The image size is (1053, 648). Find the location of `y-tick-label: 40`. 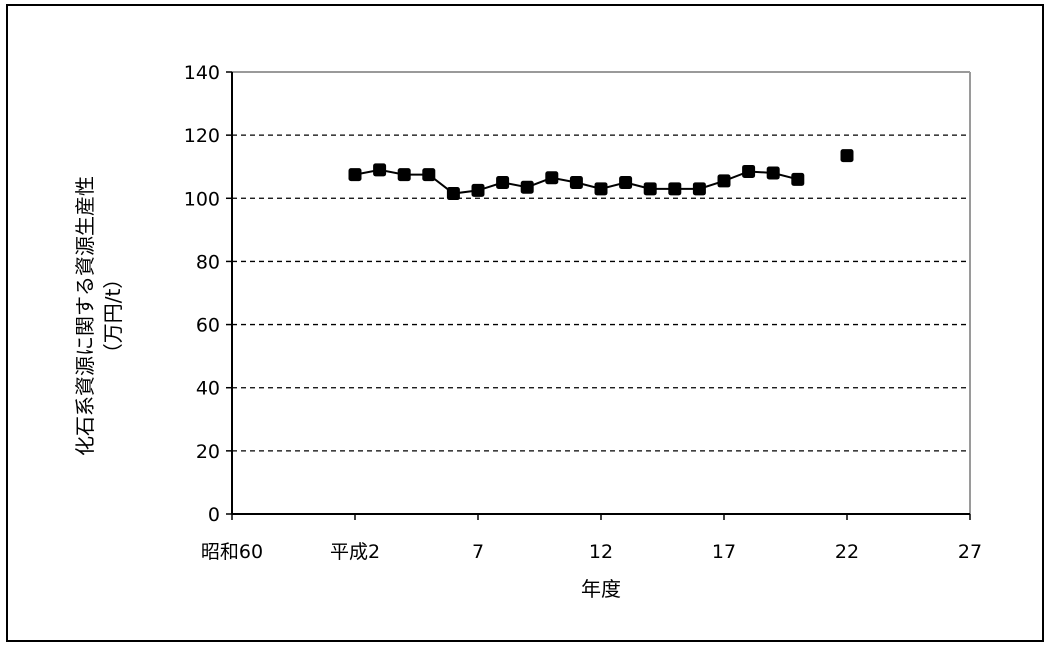

y-tick-label: 40 is located at coordinates (208, 389).